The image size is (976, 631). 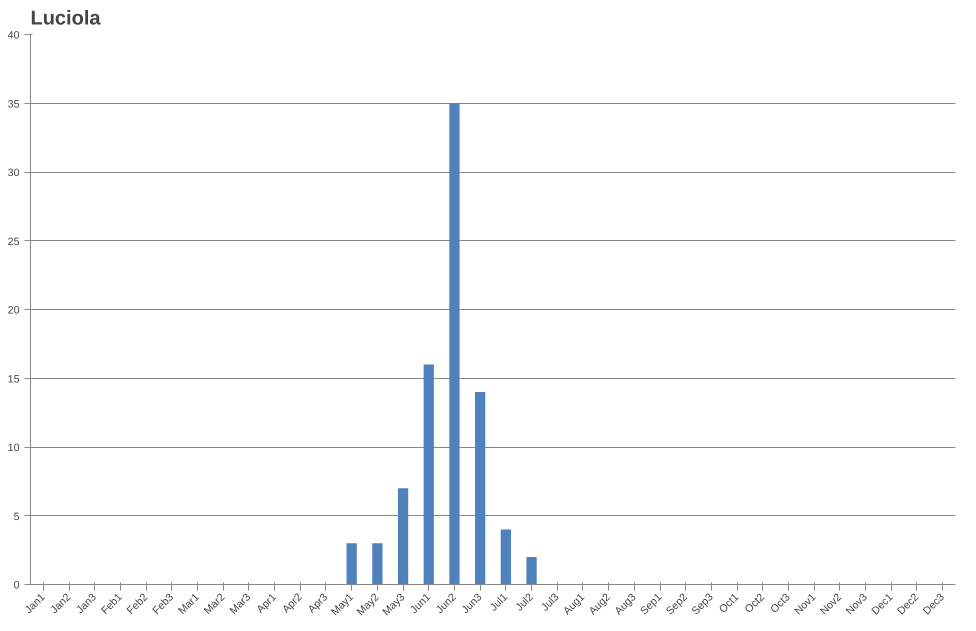 What do you see at coordinates (14, 448) in the screenshot?
I see `y-tick-label: 10` at bounding box center [14, 448].